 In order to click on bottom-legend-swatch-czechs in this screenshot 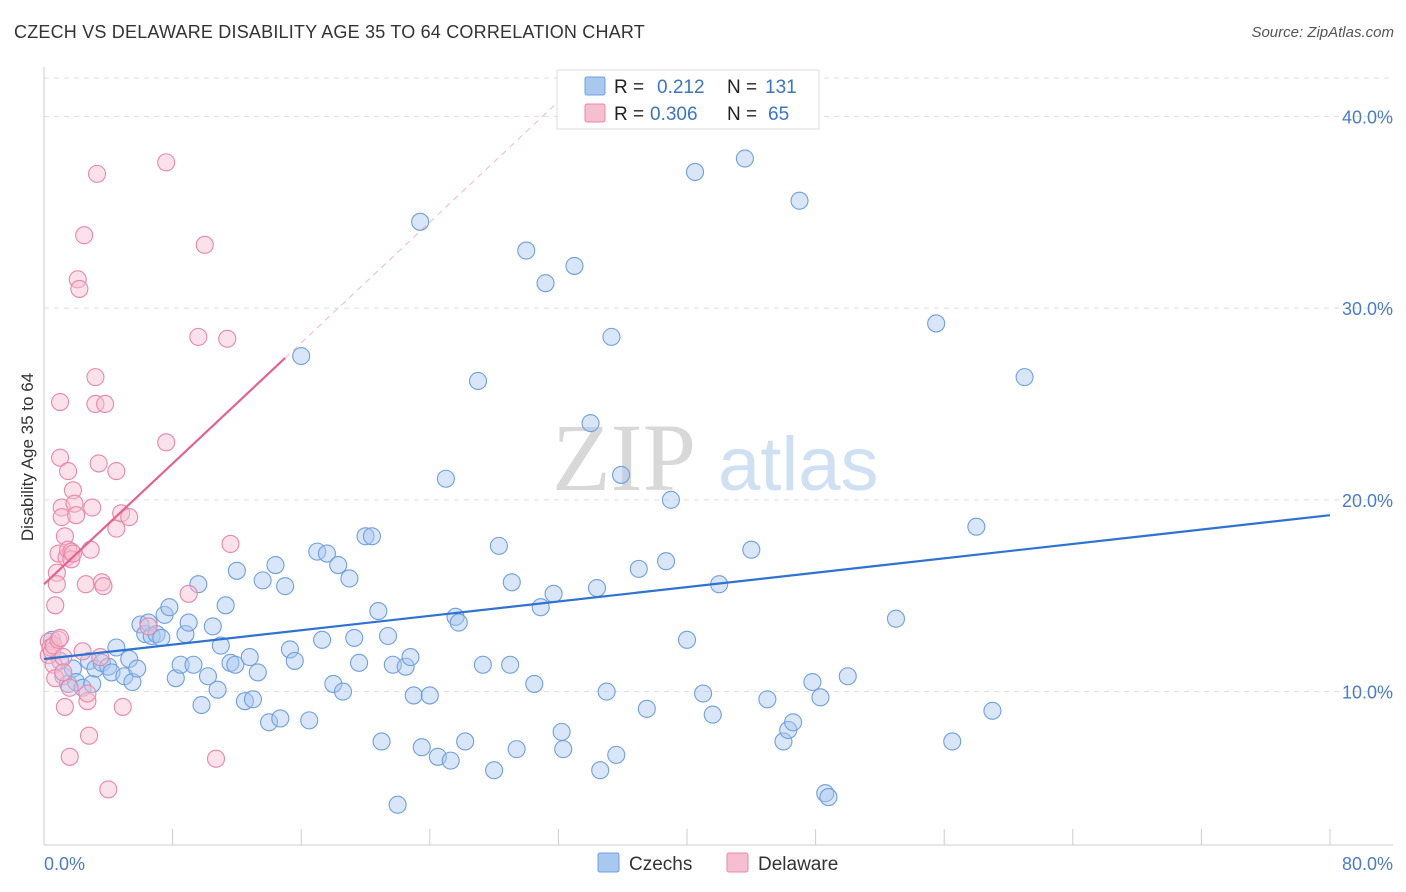, I will do `click(608, 862)`.